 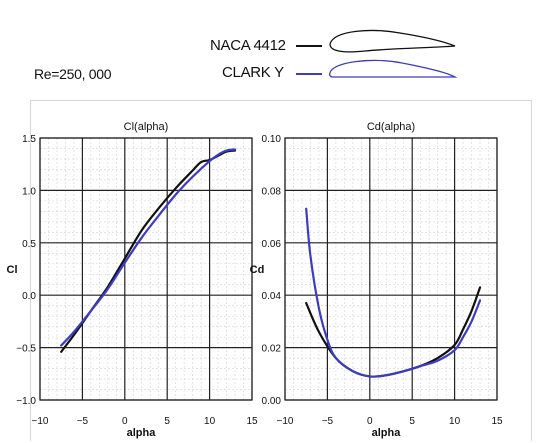 What do you see at coordinates (272, 401) in the screenshot?
I see `y-tick-label: 0.00` at bounding box center [272, 401].